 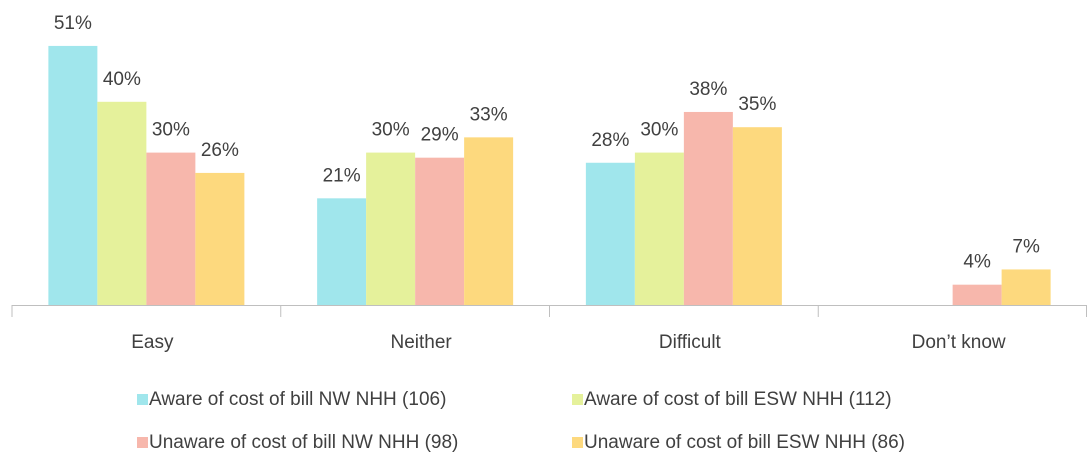 I want to click on data-label: 26%, so click(x=220, y=150).